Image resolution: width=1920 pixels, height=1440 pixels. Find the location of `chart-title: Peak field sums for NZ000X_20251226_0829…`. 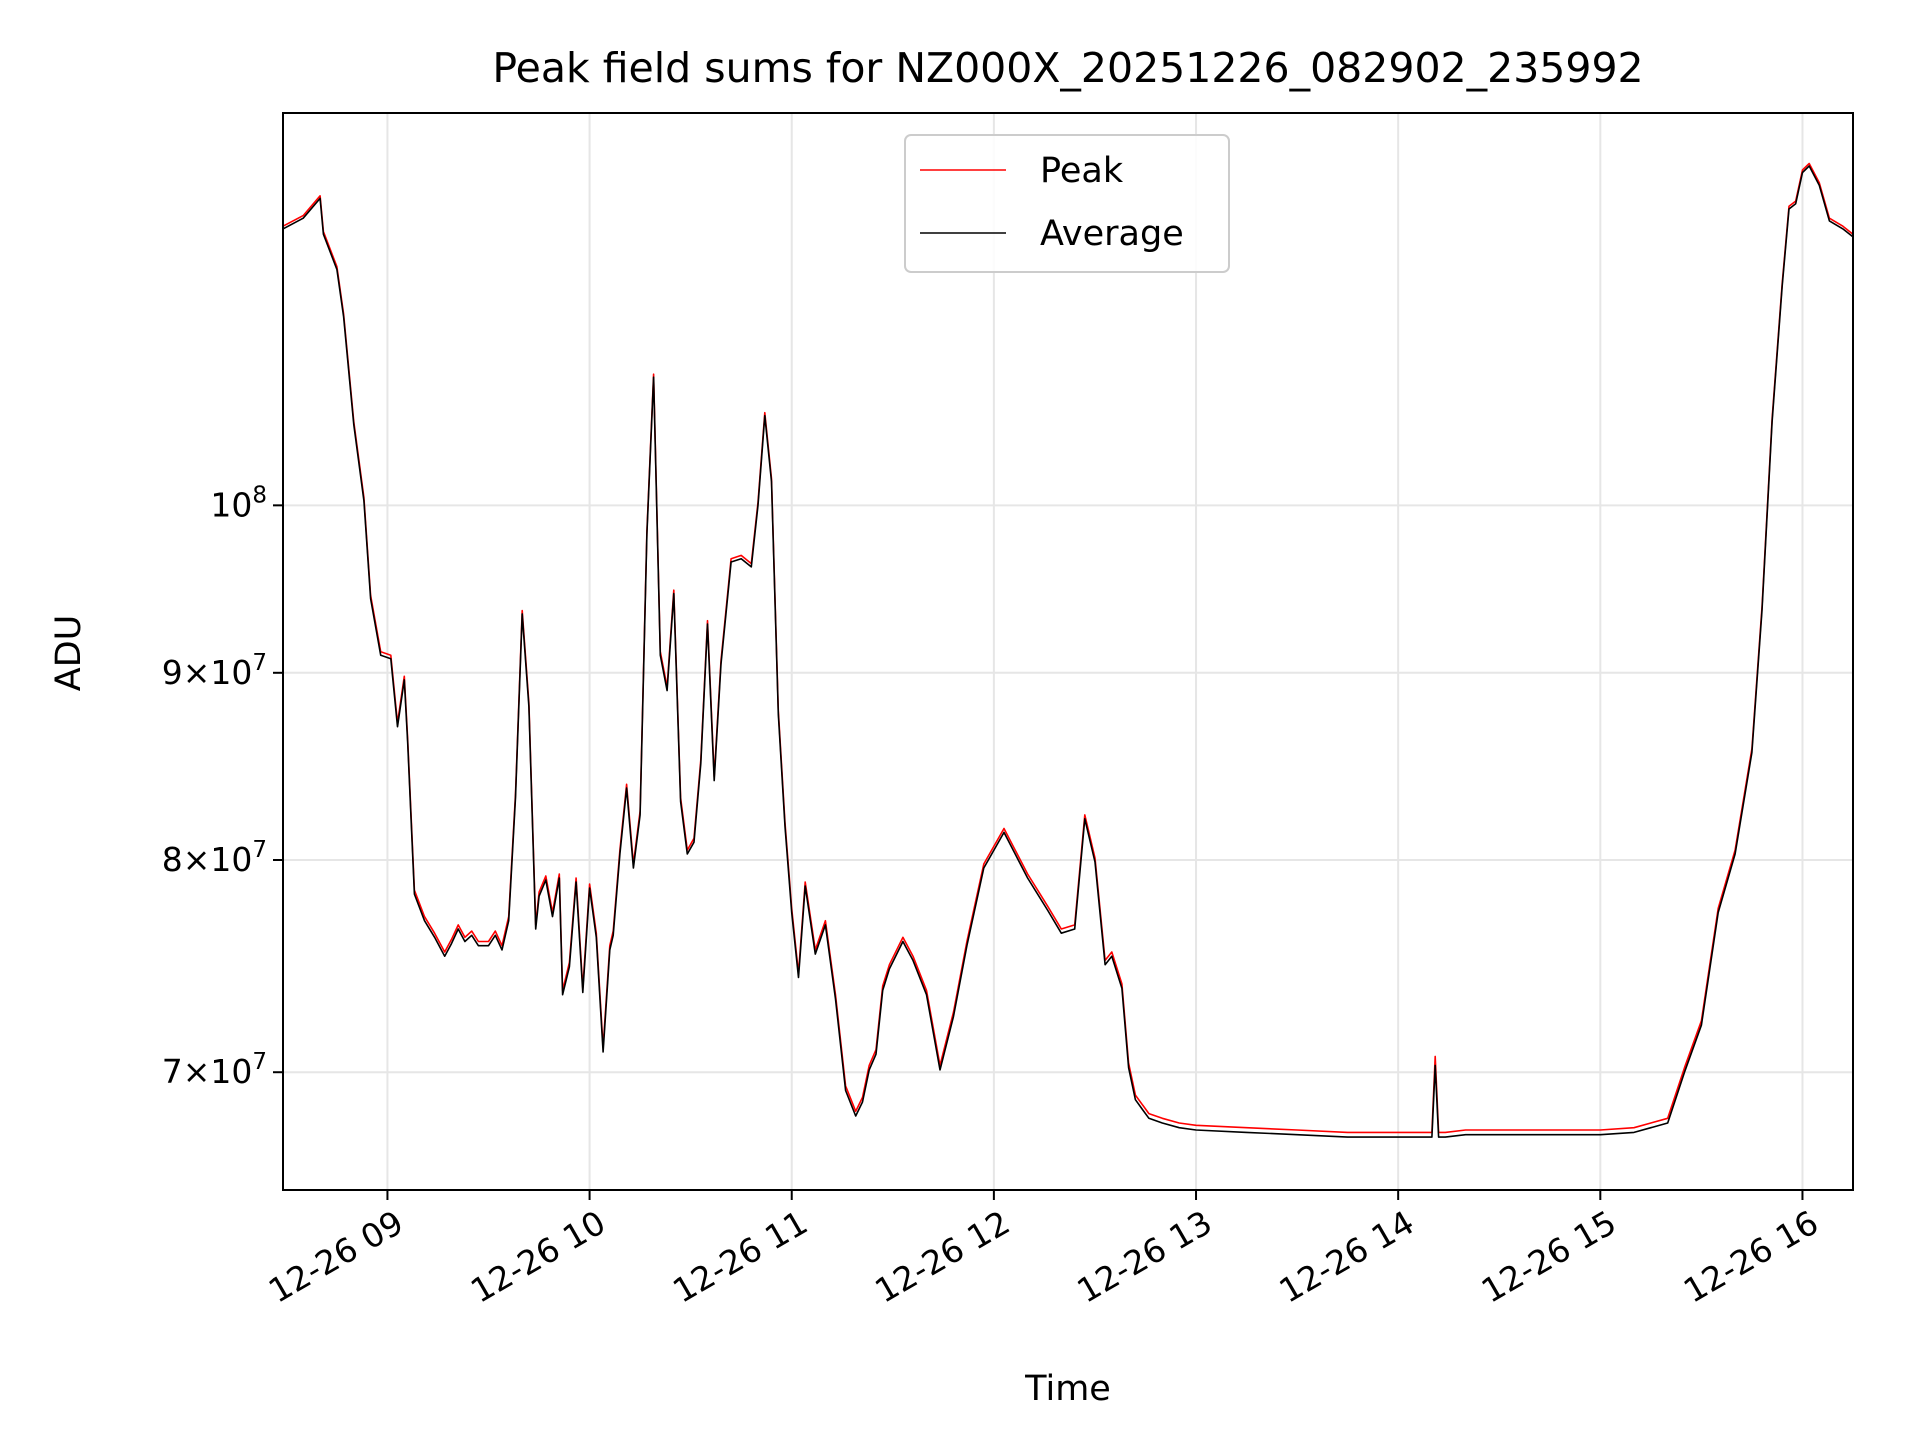

chart-title: Peak field sums for NZ000X_20251226_0829… is located at coordinates (1067, 68).